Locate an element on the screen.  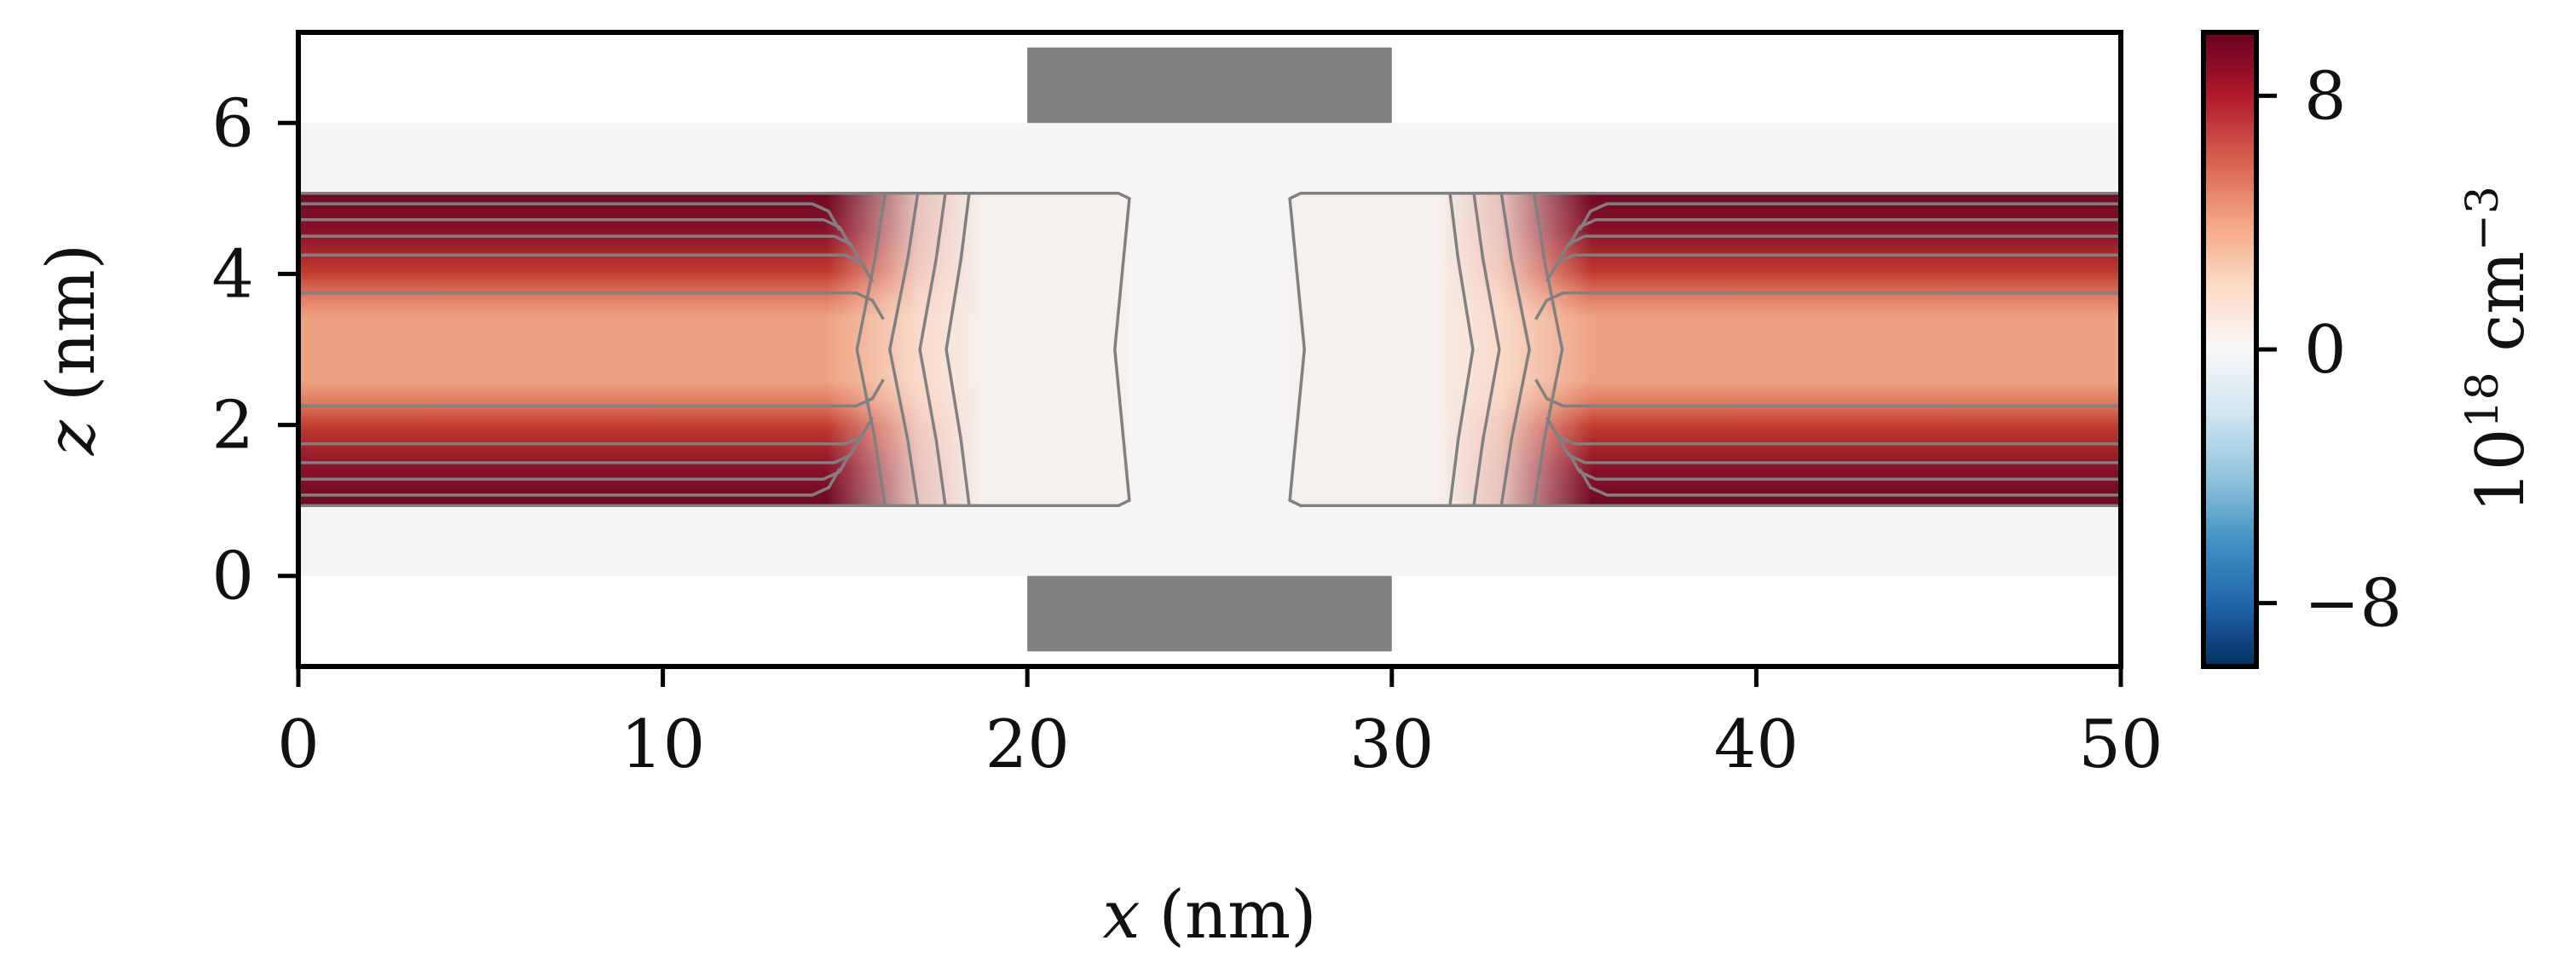
colorbar: −8 0 8 1018cm−3 is located at coordinates (2370, 349).